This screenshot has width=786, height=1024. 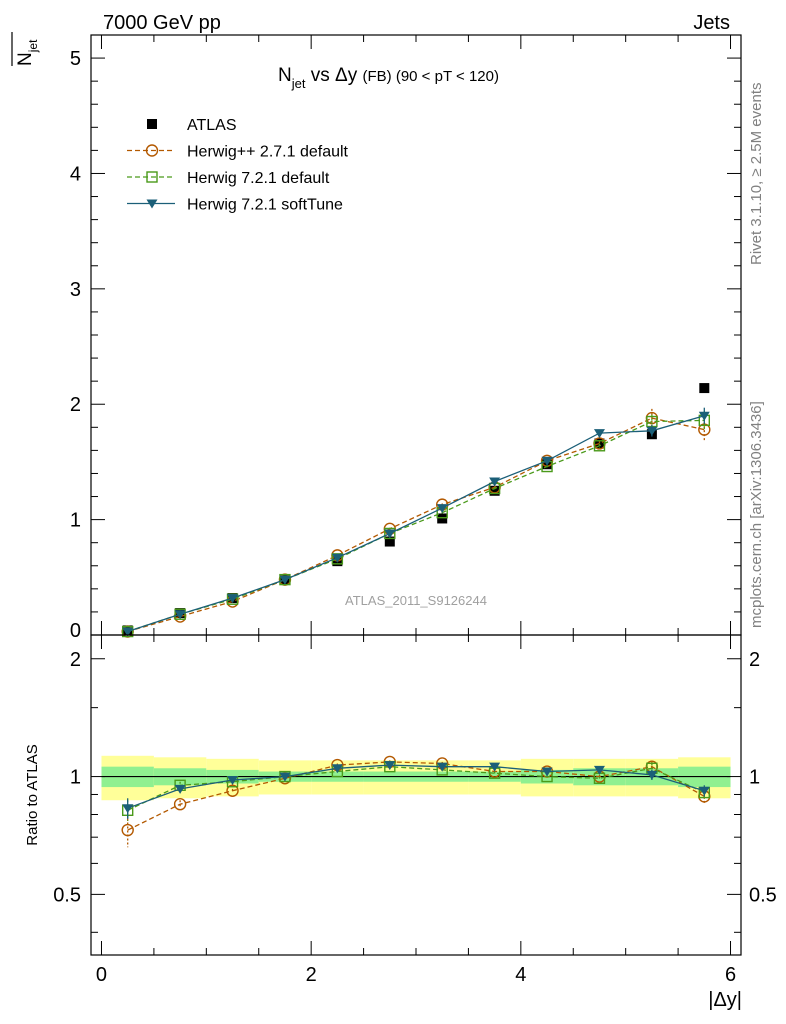 What do you see at coordinates (268, 152) in the screenshot?
I see `legend-label: Herwig++ 2.7.1 default` at bounding box center [268, 152].